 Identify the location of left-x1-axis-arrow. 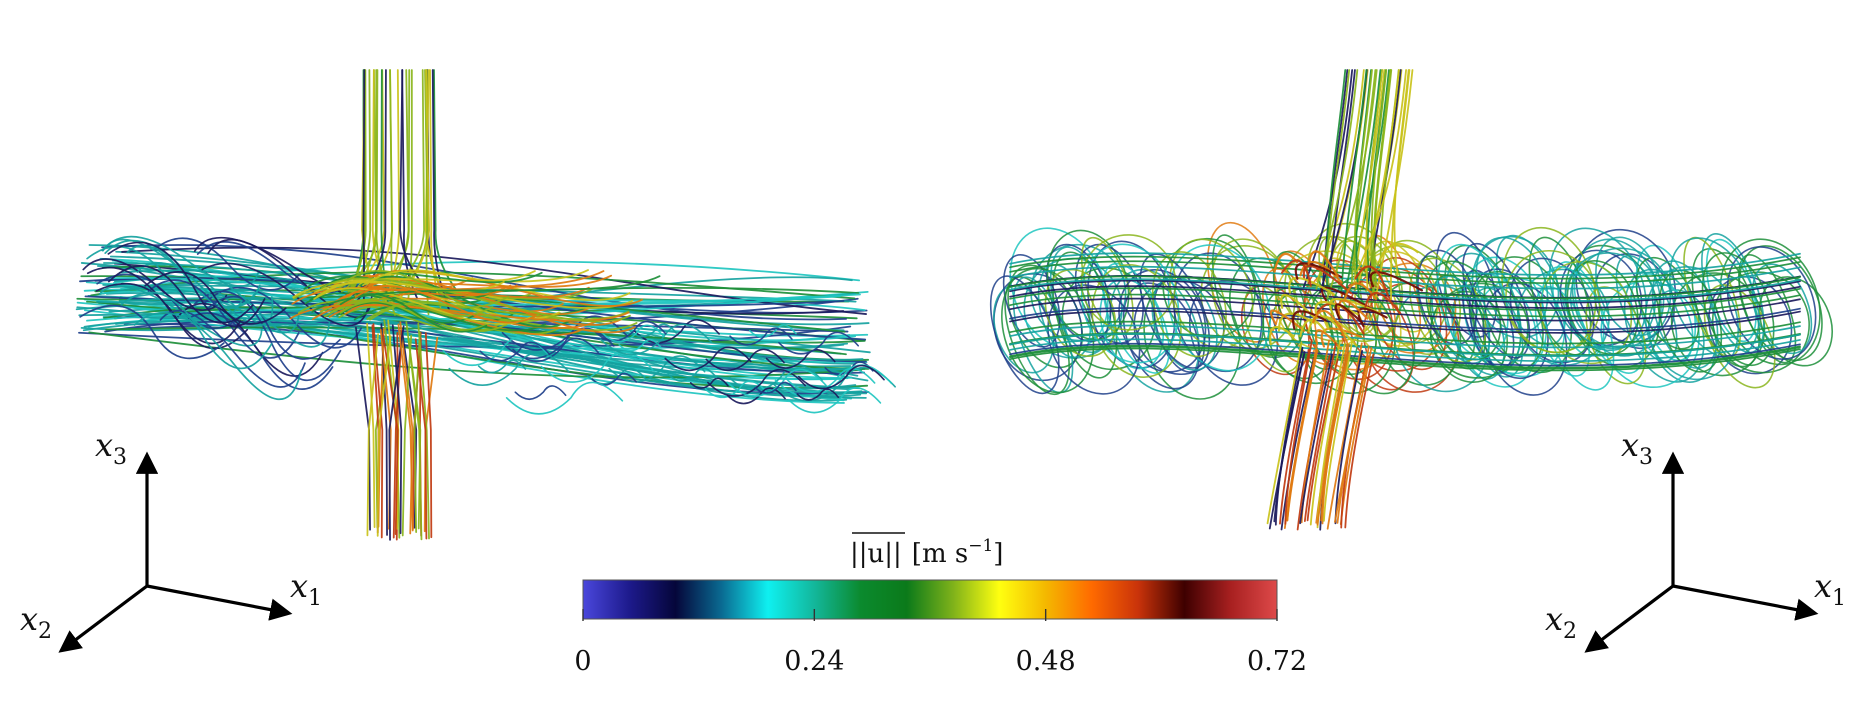
(219, 602).